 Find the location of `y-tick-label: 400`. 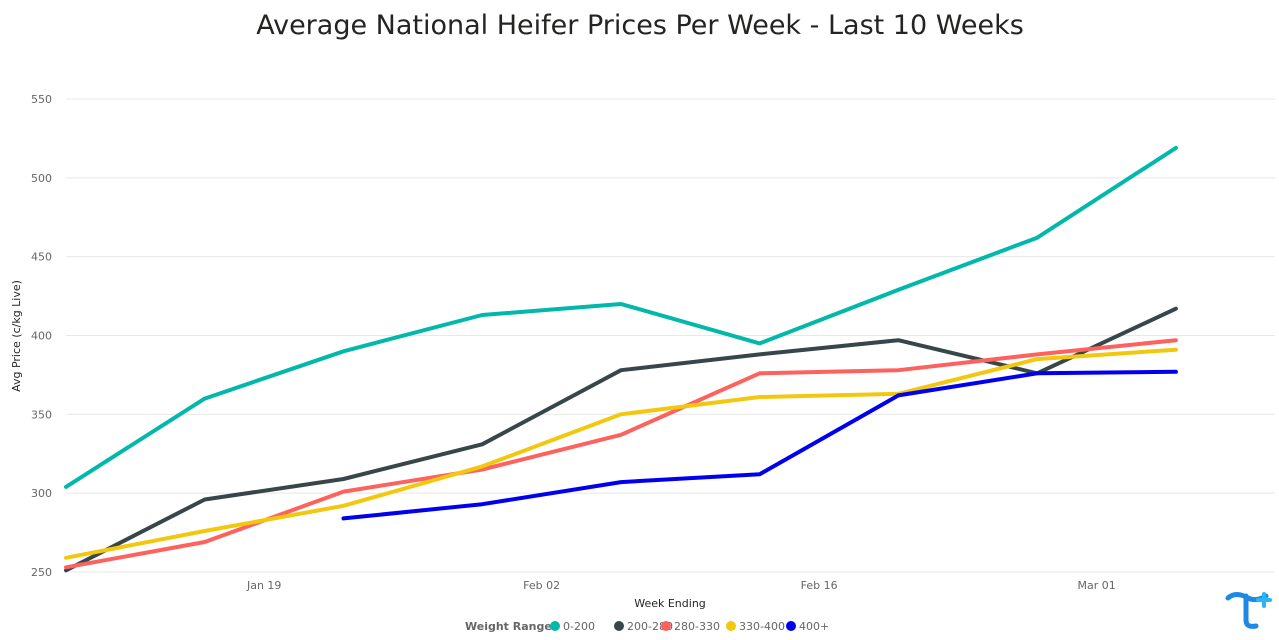

y-tick-label: 400 is located at coordinates (41, 336).